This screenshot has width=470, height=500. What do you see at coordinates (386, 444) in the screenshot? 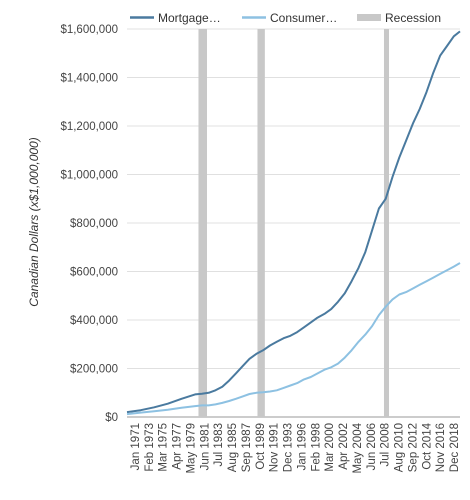
I see `x-tick-label: Jul 2008` at bounding box center [386, 444].